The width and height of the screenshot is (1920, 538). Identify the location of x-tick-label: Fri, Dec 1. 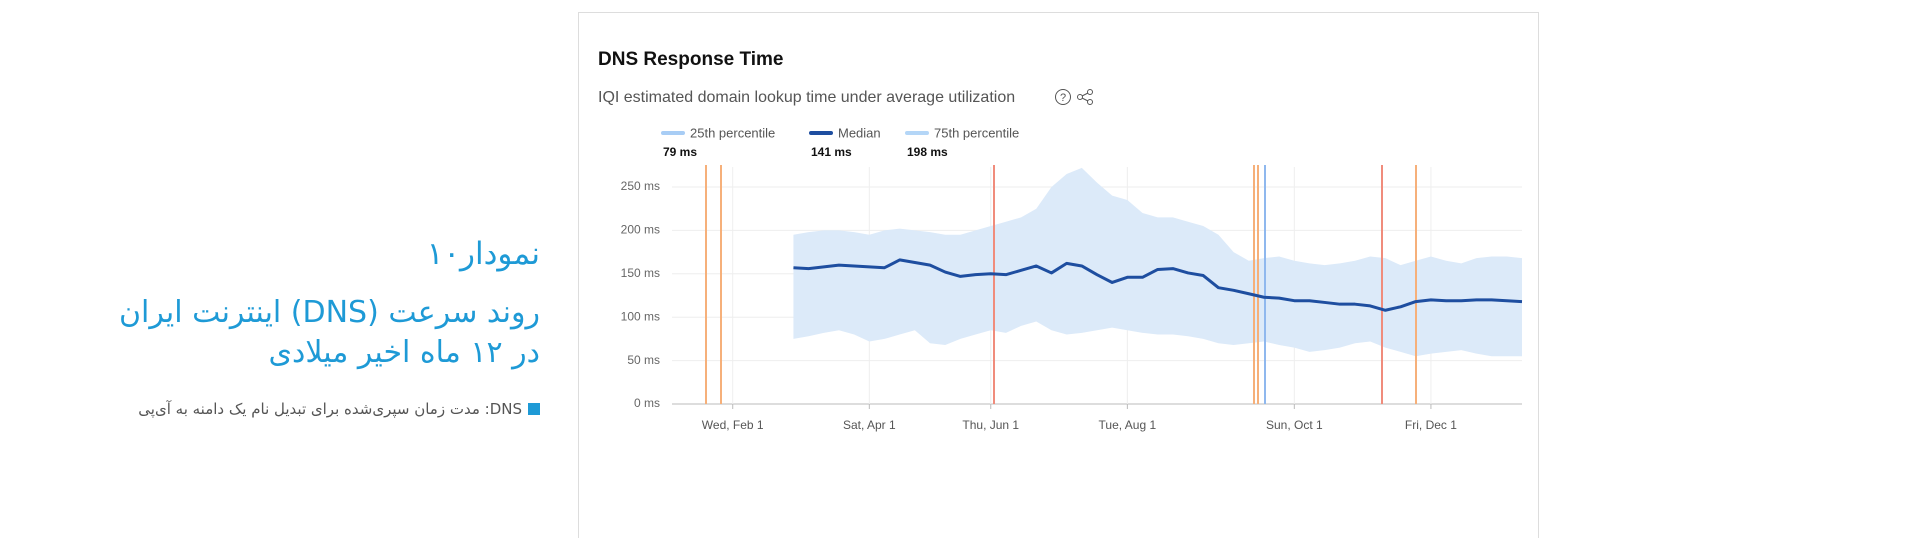
(1431, 425).